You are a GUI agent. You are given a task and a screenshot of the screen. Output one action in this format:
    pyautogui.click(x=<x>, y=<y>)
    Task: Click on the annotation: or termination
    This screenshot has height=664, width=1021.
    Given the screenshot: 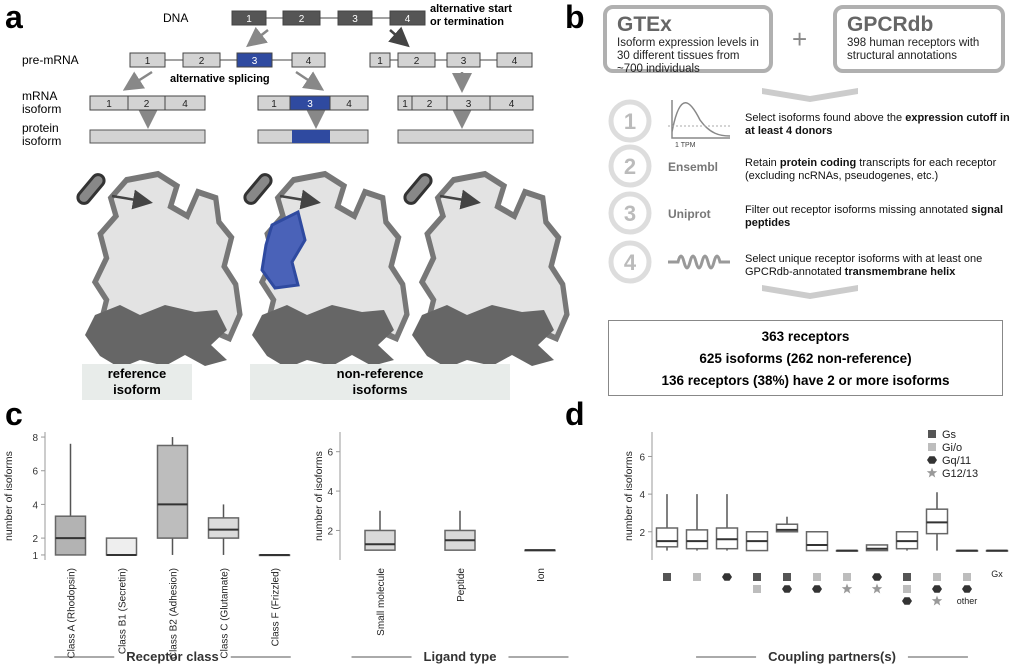 What is the action you would take?
    pyautogui.click(x=467, y=22)
    